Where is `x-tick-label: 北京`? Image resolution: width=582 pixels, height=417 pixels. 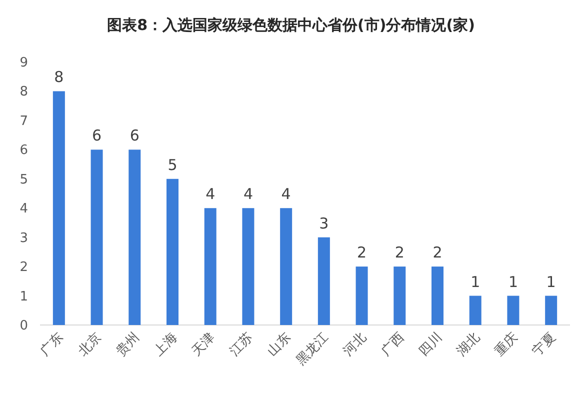
x-tick-label: 北京 is located at coordinates (90, 345).